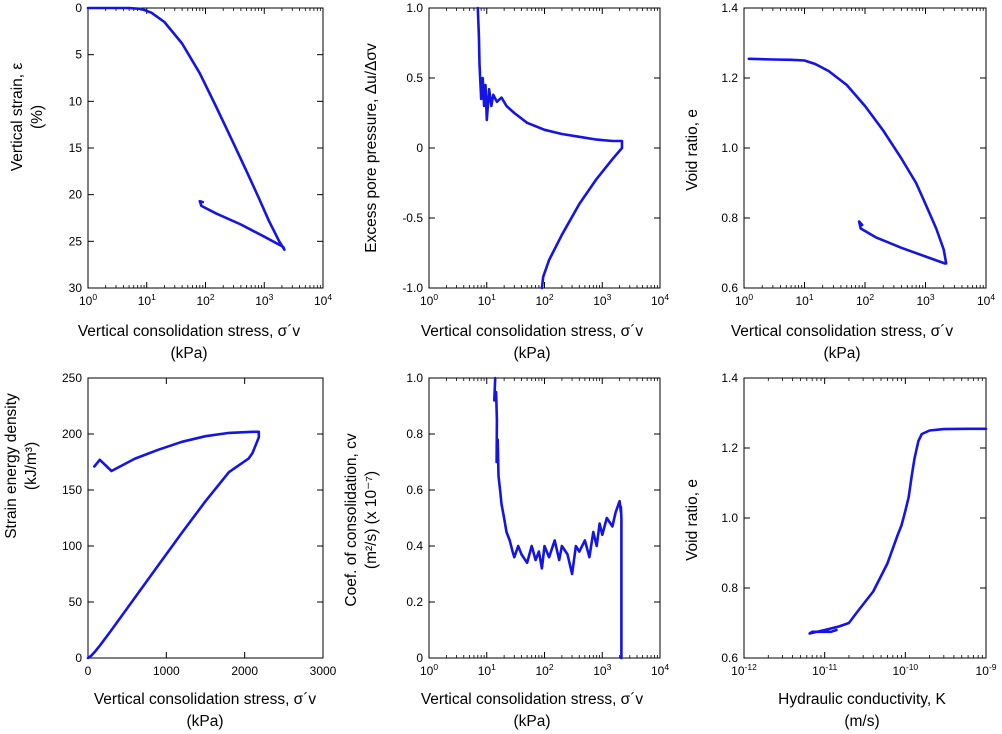  Describe the element at coordinates (371, 148) in the screenshot. I see `ylabel: Excess pore pressure, Δu/Δσv` at that location.